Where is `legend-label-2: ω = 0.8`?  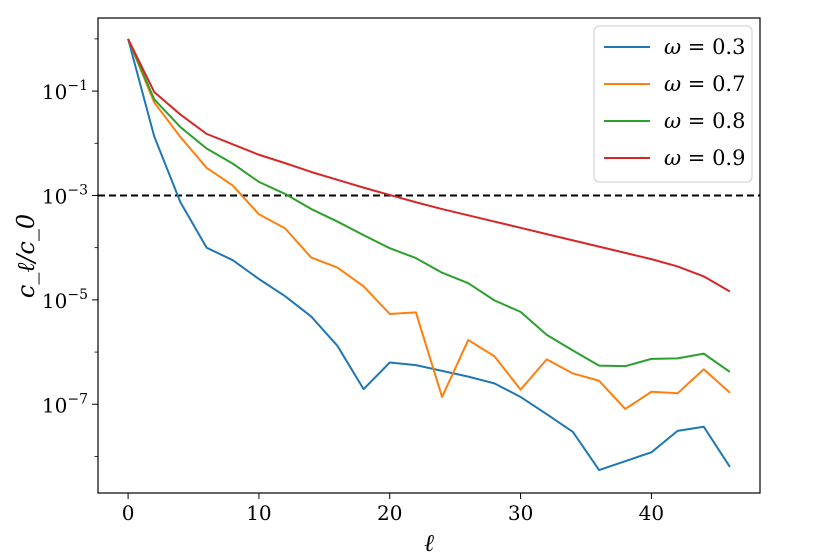
legend-label-2: ω = 0.8 is located at coordinates (704, 121).